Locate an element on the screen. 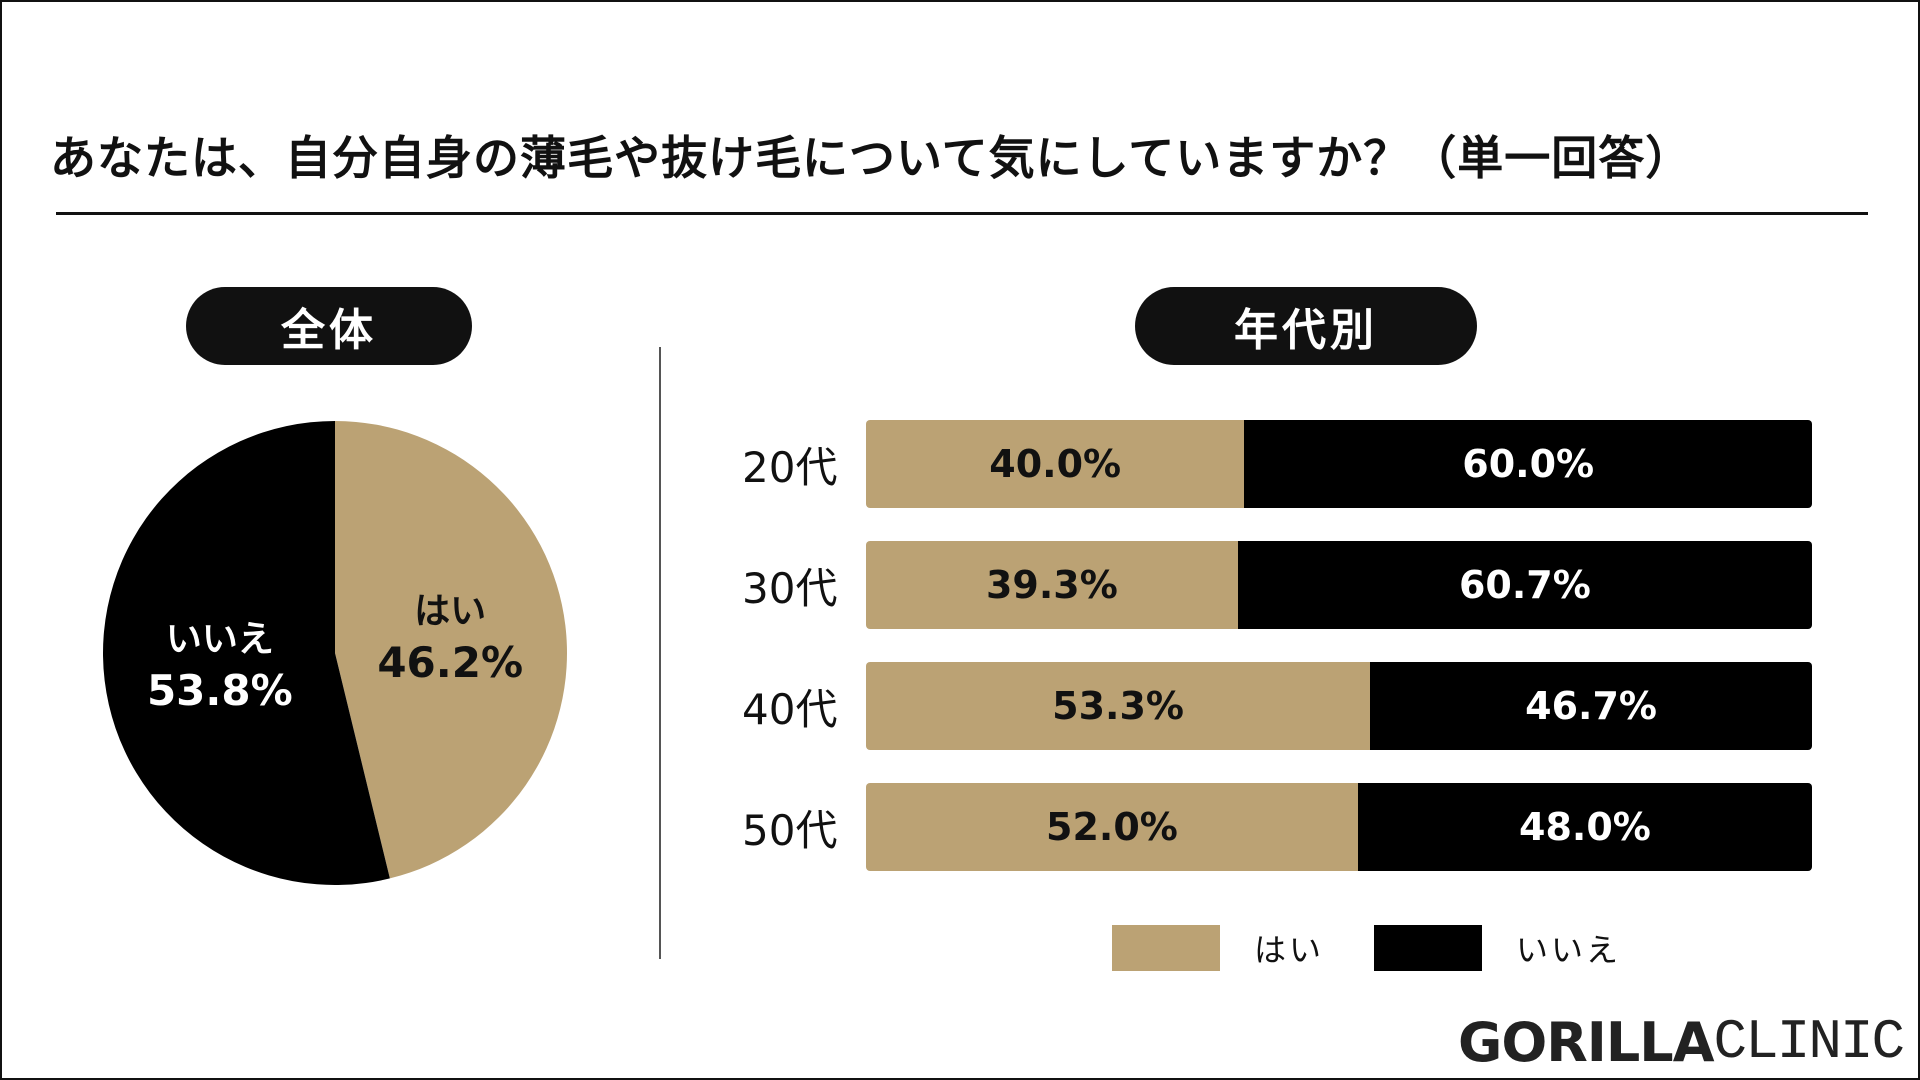 The image size is (1920, 1080). bar-segment-no: 46.7% is located at coordinates (1591, 706).